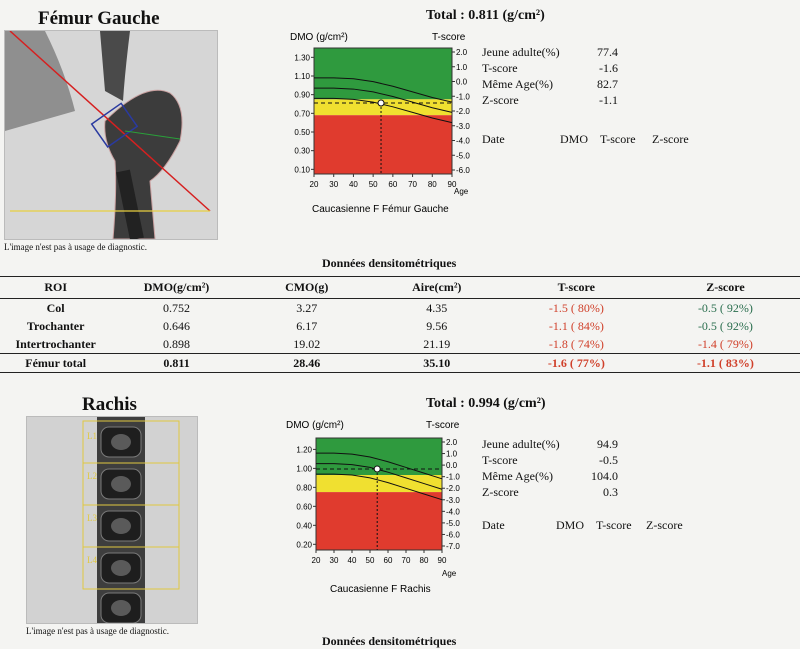 This screenshot has width=800, height=649. Describe the element at coordinates (380, 589) in the screenshot. I see `rachis-chart-caption: Caucasienne F Rachis` at that location.